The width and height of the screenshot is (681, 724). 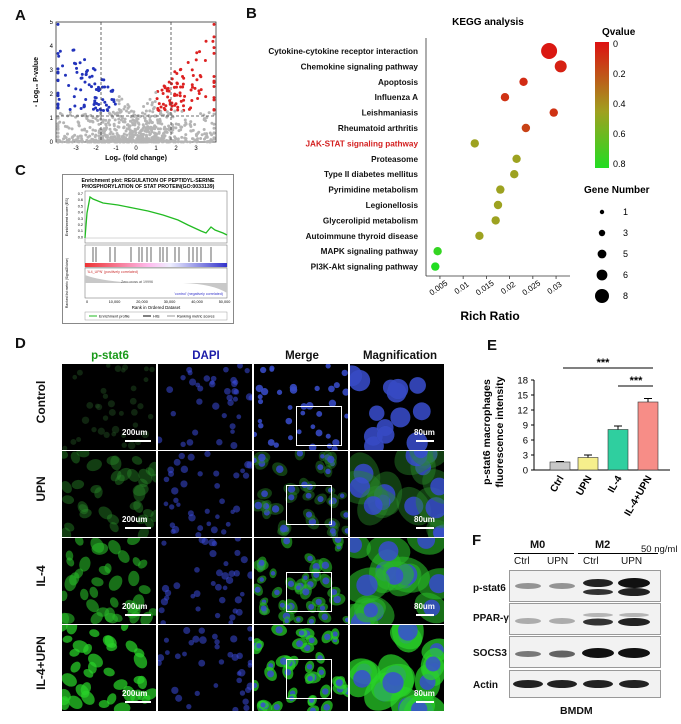 What do you see at coordinates (41, 489) in the screenshot?
I see `row-head-upn: UPN` at bounding box center [41, 489].